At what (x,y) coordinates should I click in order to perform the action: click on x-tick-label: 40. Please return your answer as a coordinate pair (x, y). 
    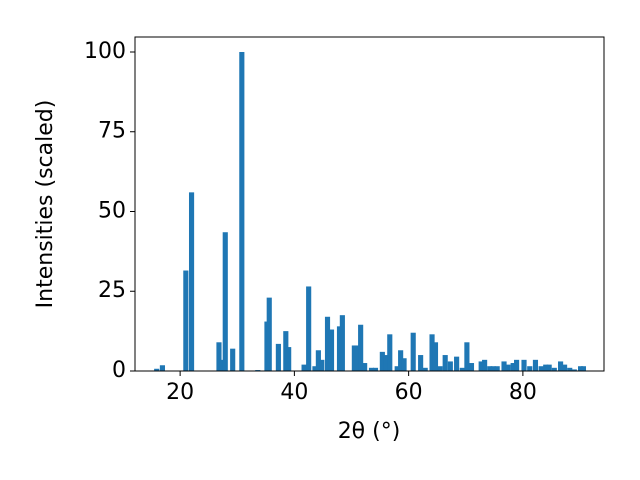
    Looking at the image, I should click on (294, 392).